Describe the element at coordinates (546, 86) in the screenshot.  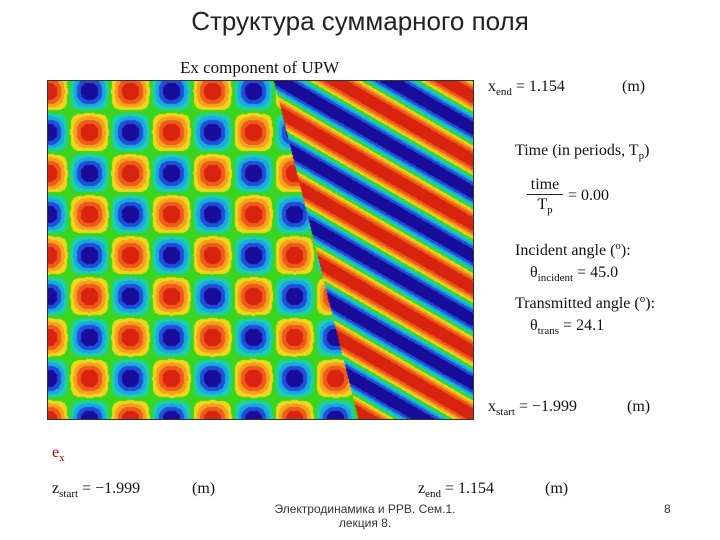
I see `xend-value: 1.154` at that location.